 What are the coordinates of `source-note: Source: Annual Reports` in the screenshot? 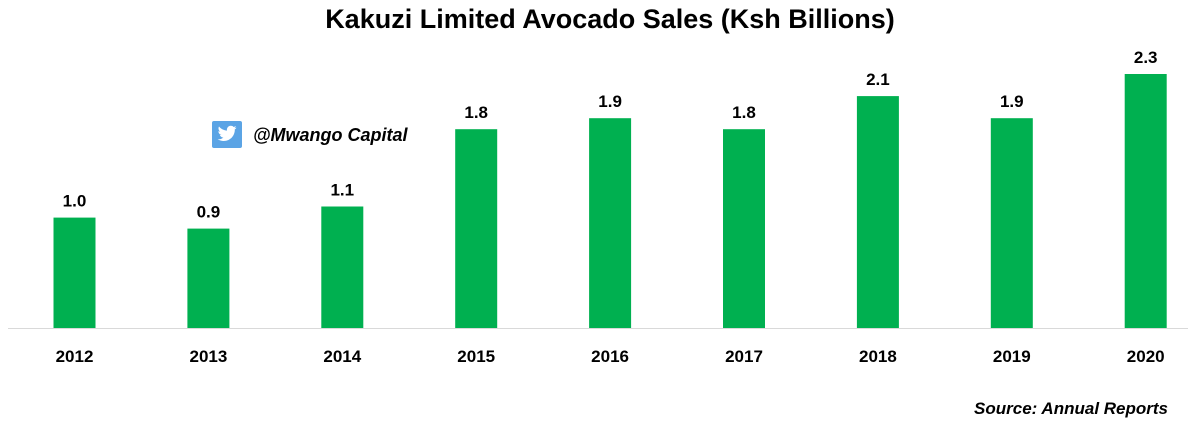 It's located at (1071, 408).